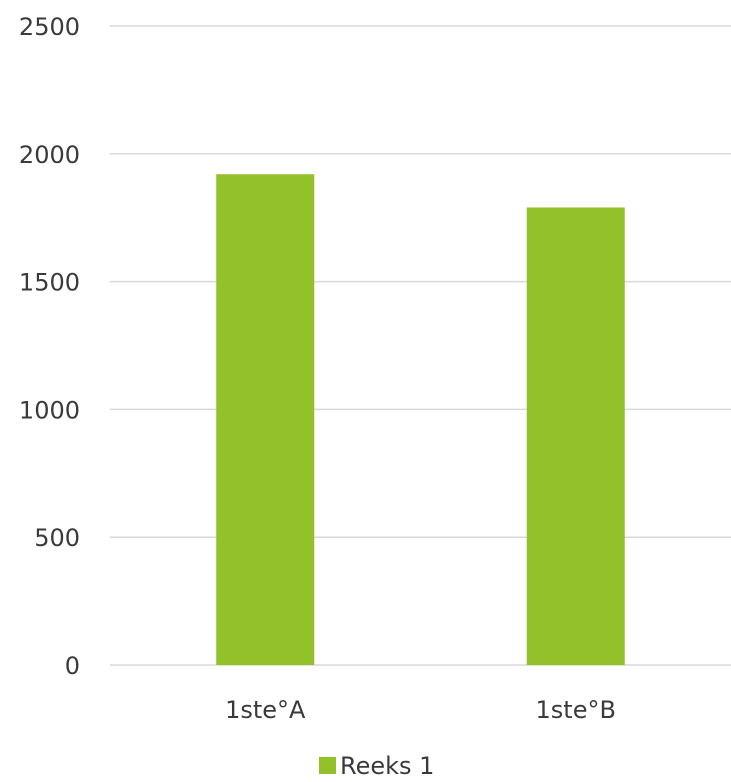  Describe the element at coordinates (49, 27) in the screenshot. I see `y-tick-label: 2500` at that location.